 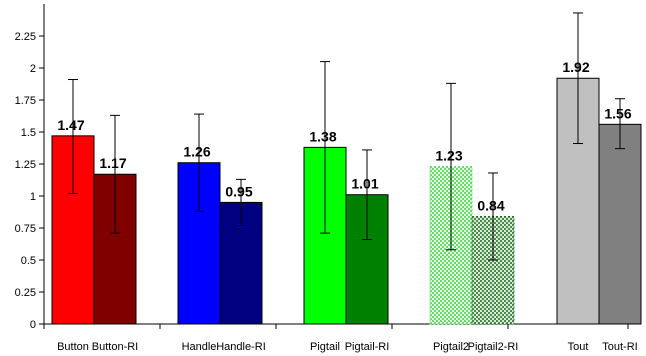 I want to click on category-label: Tout, so click(x=578, y=347).